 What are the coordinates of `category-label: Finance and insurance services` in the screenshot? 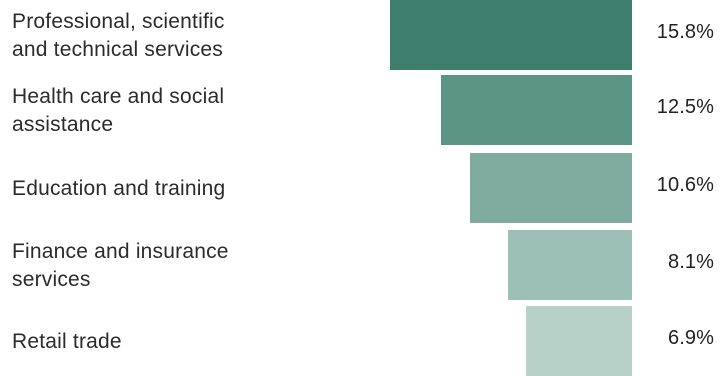 It's located at (120, 265).